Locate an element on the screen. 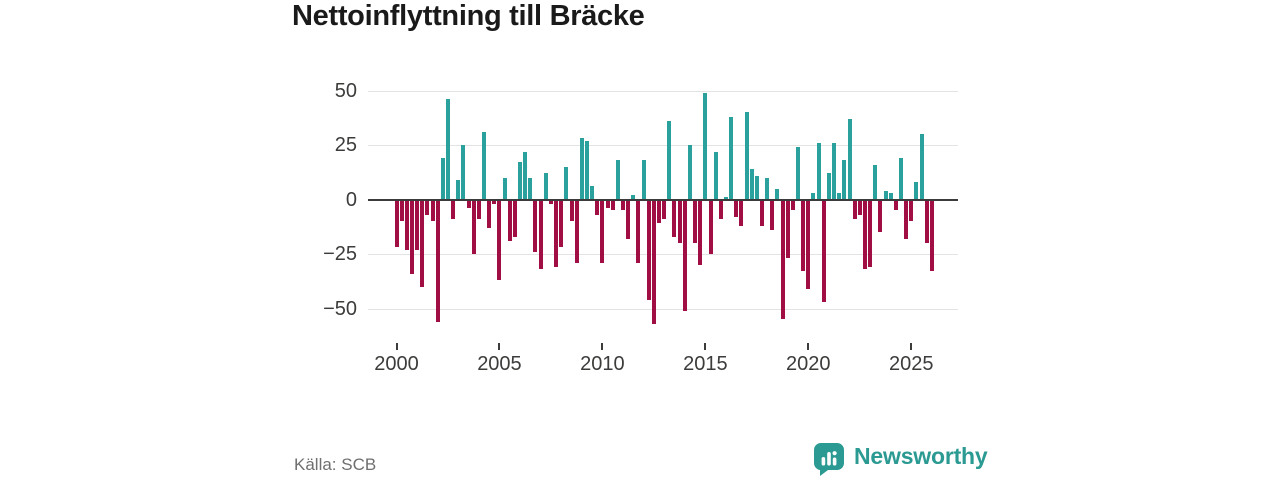 This screenshot has height=480, width=1280. y-axis-label: 0 is located at coordinates (351, 199).